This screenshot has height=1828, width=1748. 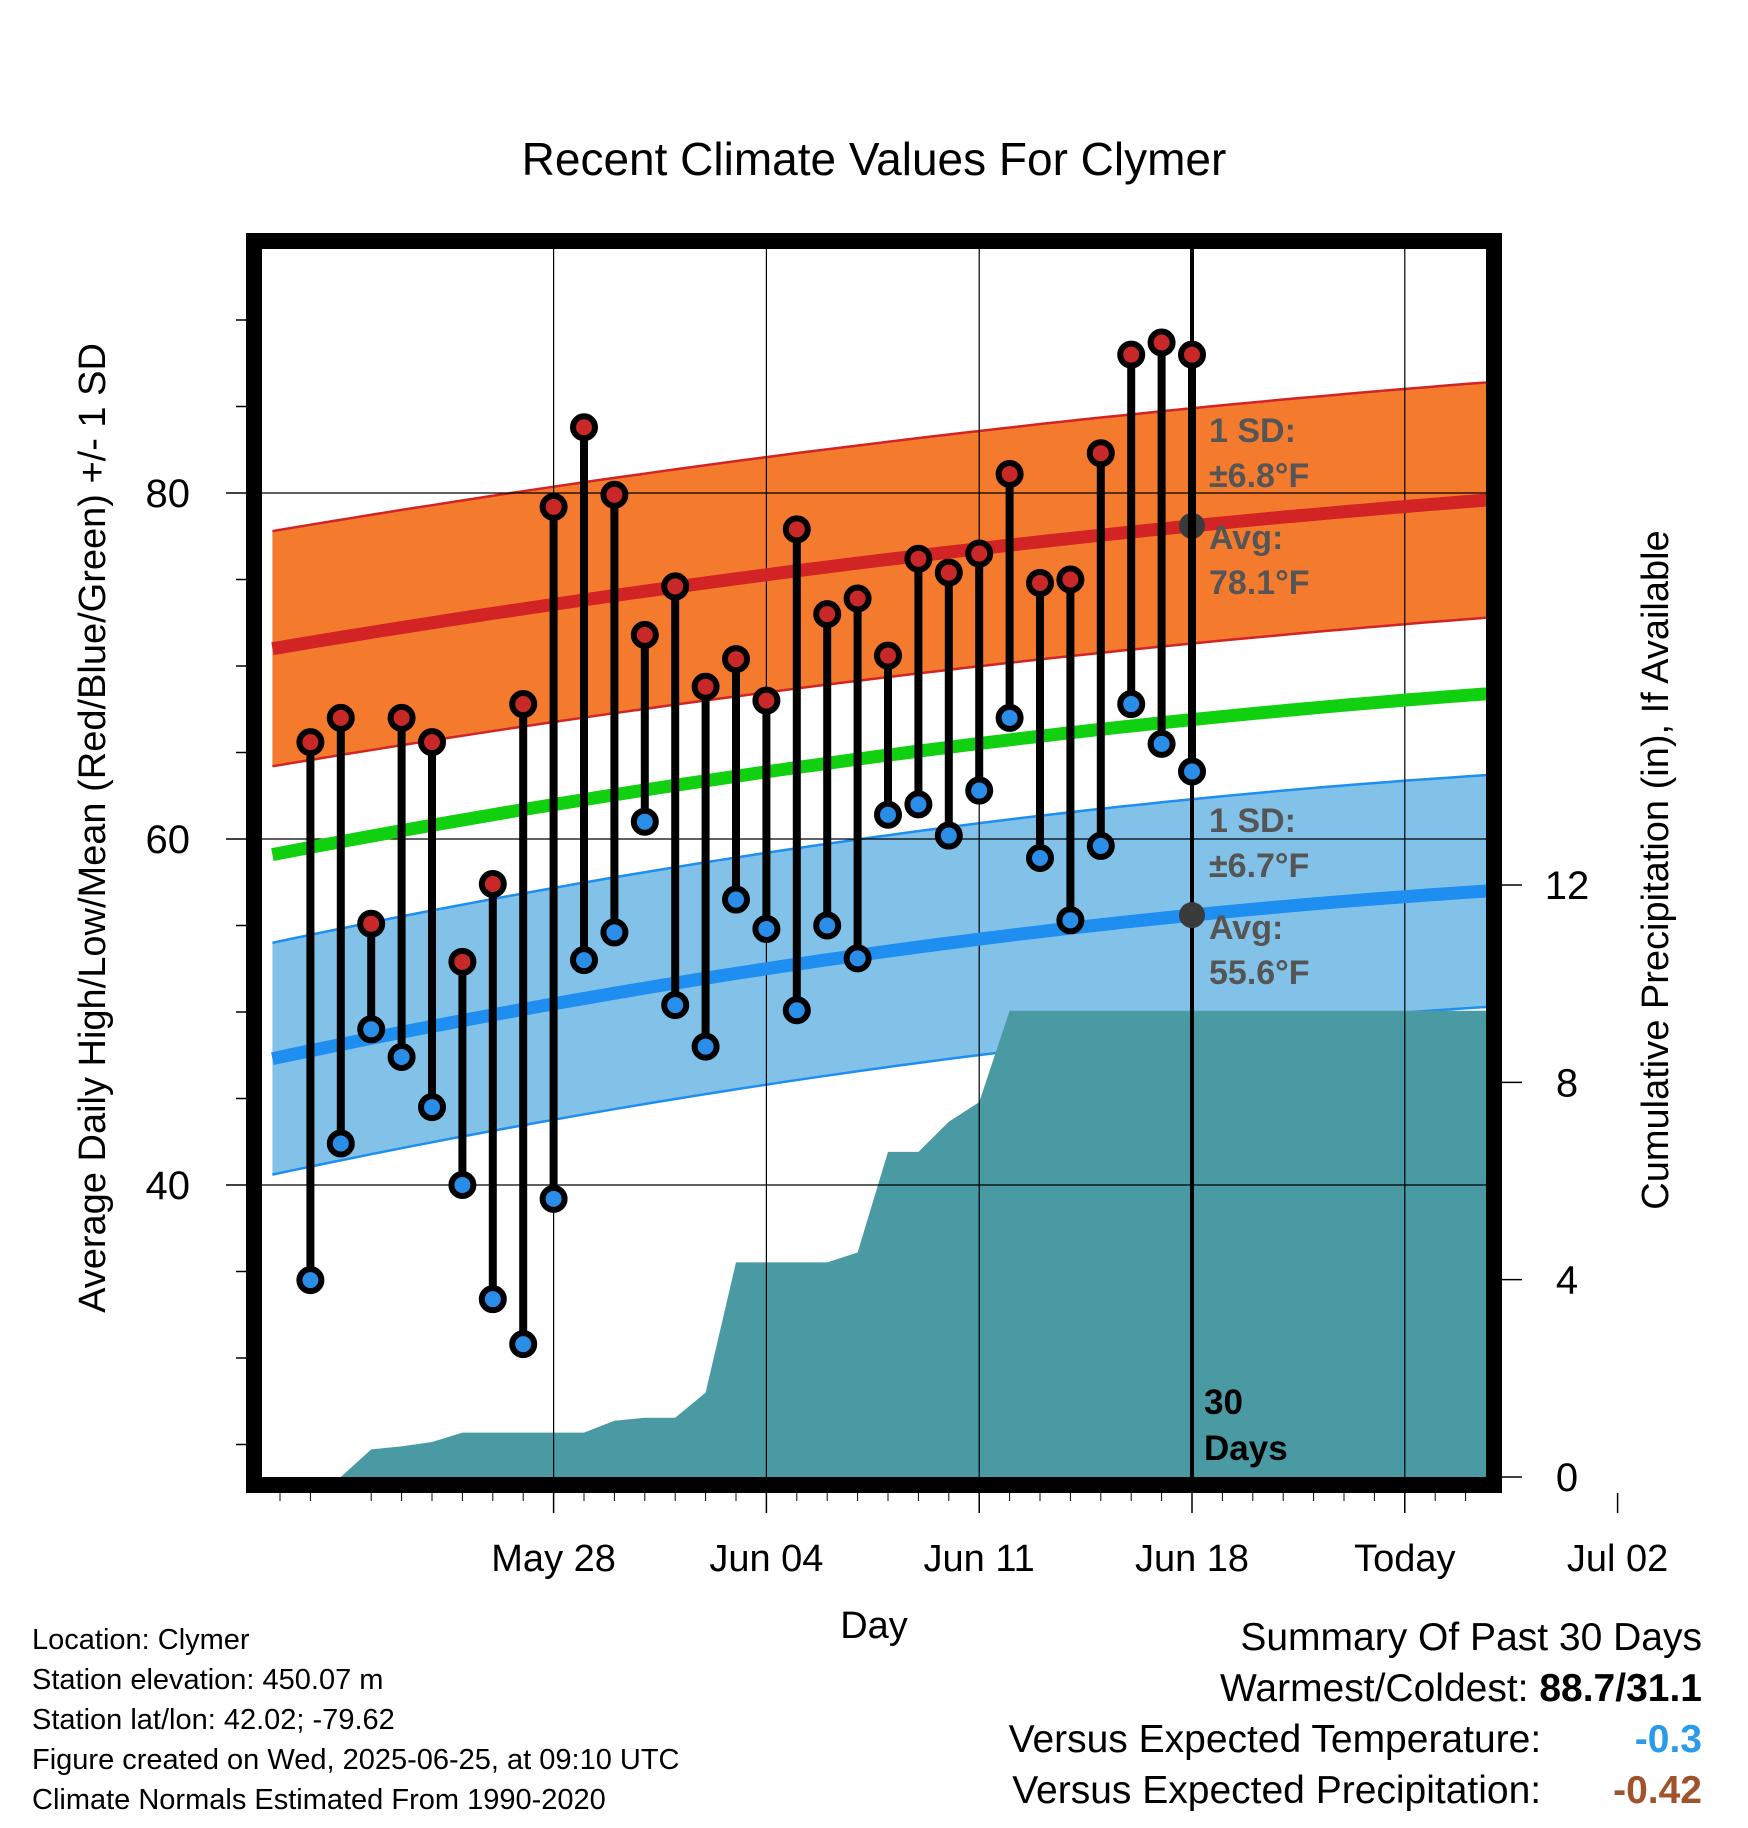 What do you see at coordinates (1259, 973) in the screenshot?
I see `low-avg-value: 55.6°F` at bounding box center [1259, 973].